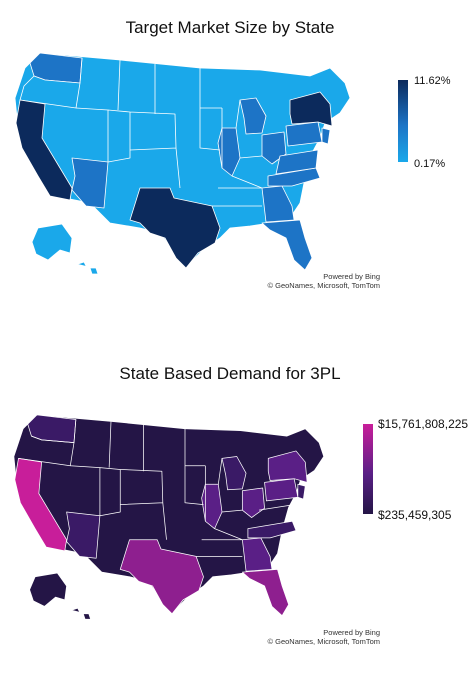 The height and width of the screenshot is (677, 476). What do you see at coordinates (287, 466) in the screenshot?
I see `map2-state-ny` at bounding box center [287, 466].